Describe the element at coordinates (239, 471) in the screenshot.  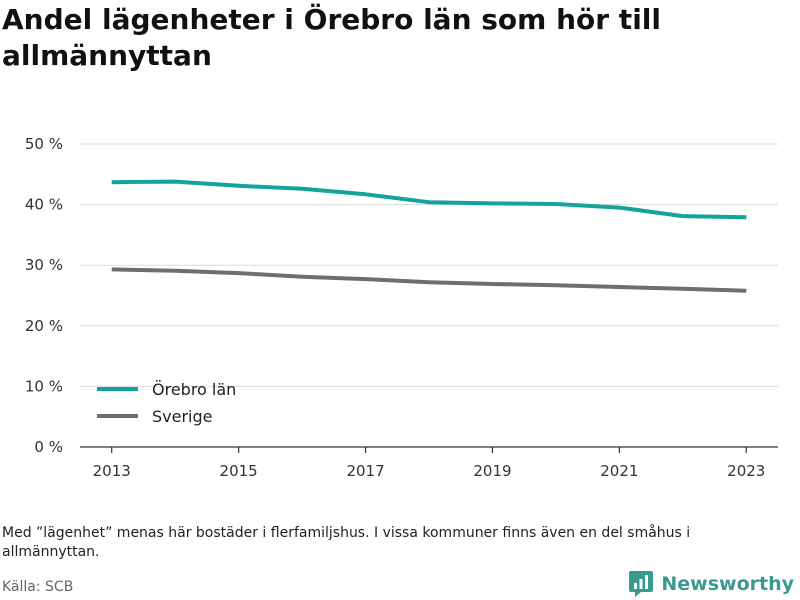
I see `x-tick-label: 2015` at that location.